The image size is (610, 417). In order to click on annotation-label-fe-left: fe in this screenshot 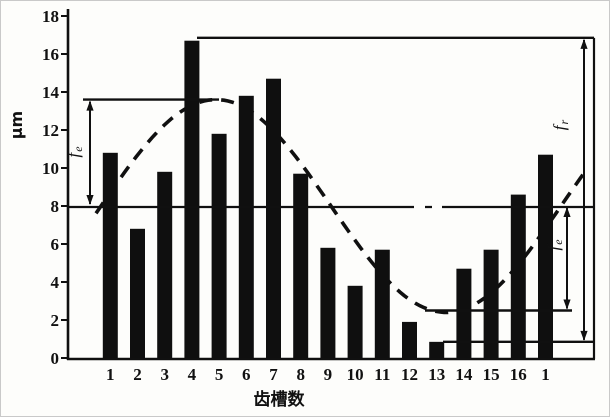, I will do `click(74, 152)`.